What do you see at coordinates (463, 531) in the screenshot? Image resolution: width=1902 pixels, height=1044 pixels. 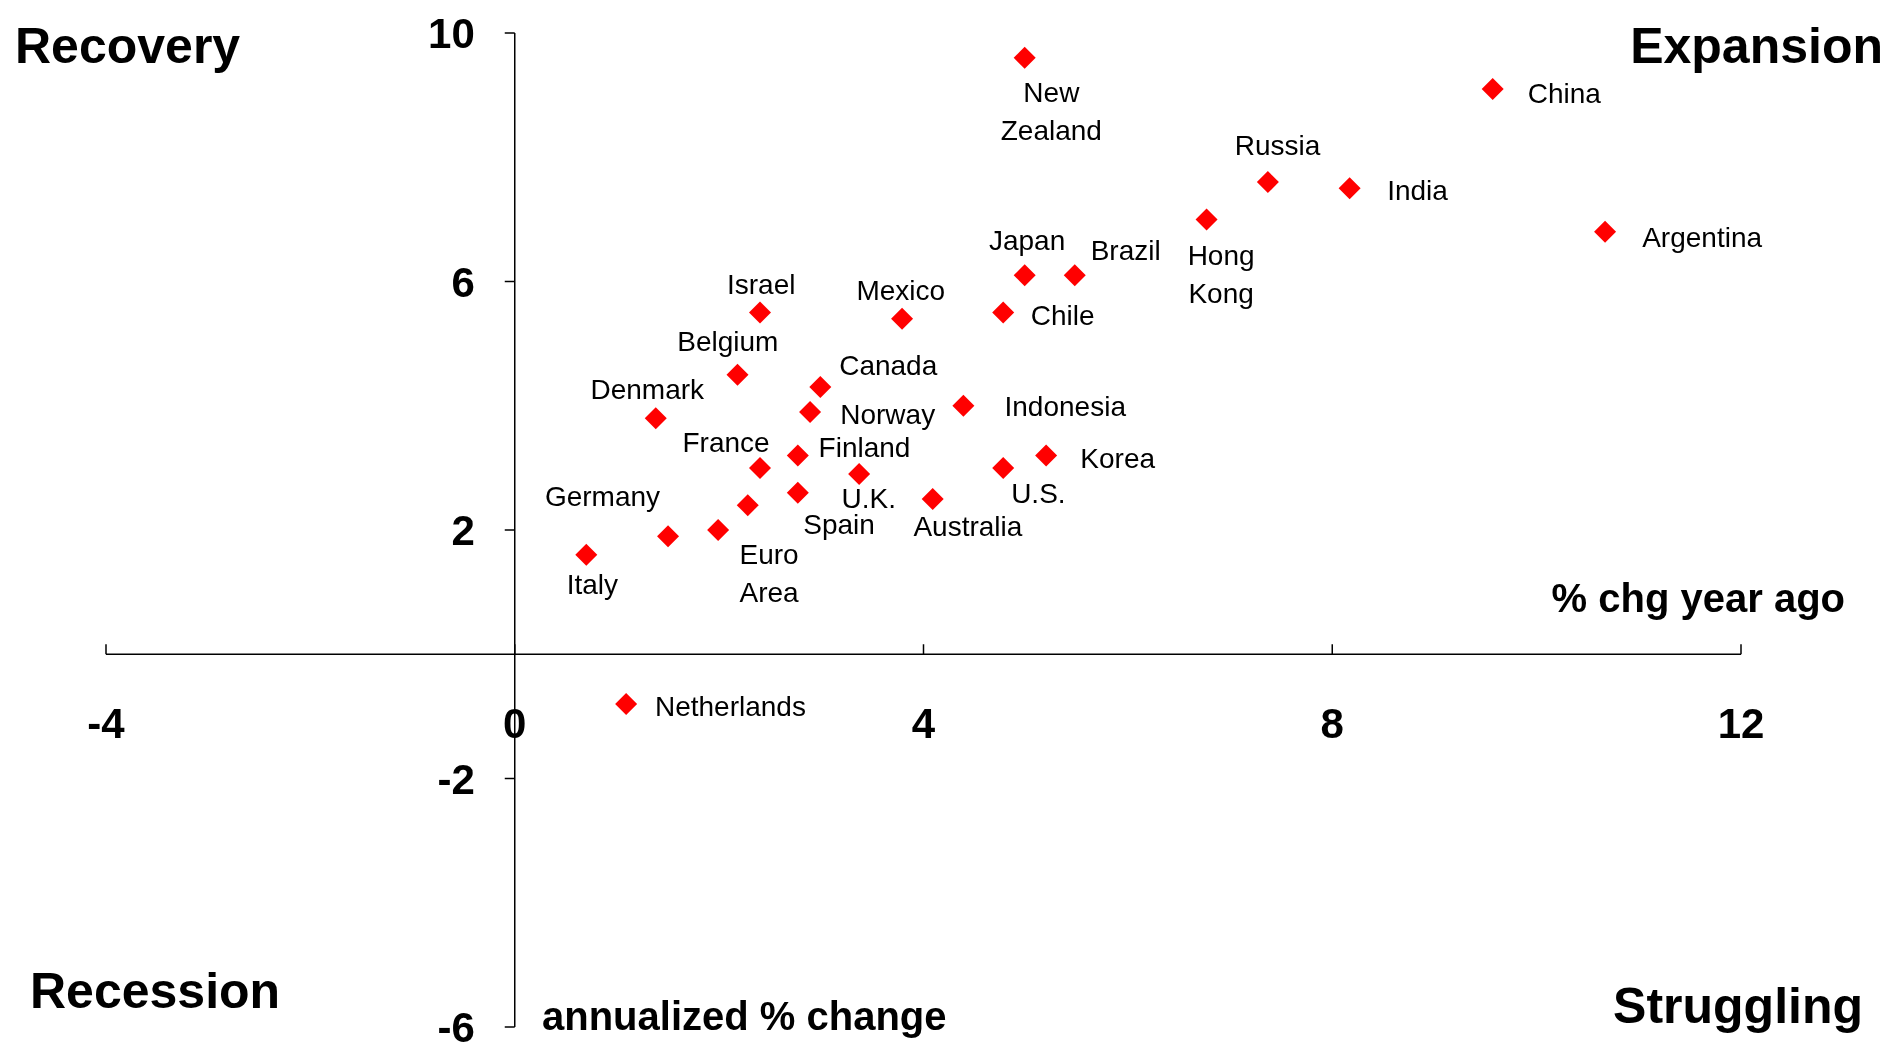 I see `y-tick-label: 2` at bounding box center [463, 531].